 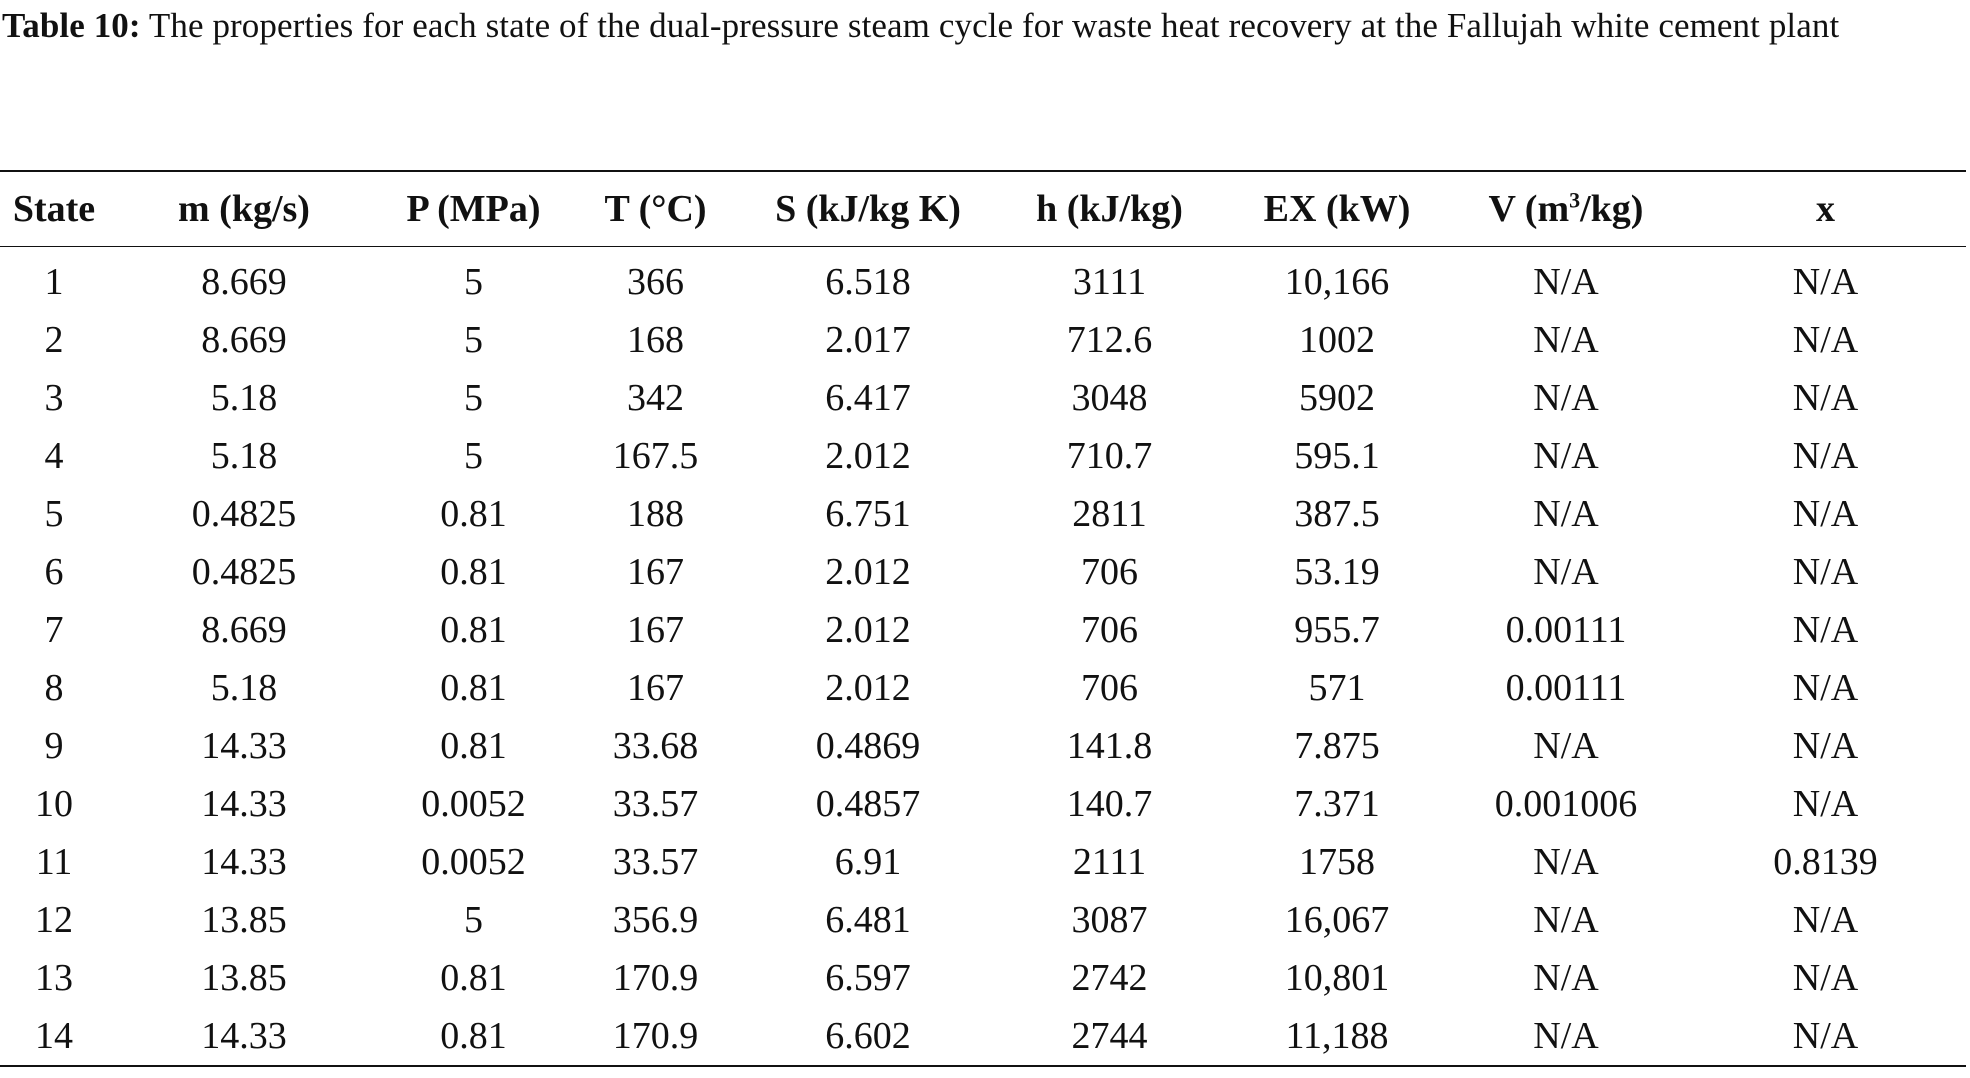 What do you see at coordinates (244, 209) in the screenshot?
I see `header-mass-flow: m (kg/s)` at bounding box center [244, 209].